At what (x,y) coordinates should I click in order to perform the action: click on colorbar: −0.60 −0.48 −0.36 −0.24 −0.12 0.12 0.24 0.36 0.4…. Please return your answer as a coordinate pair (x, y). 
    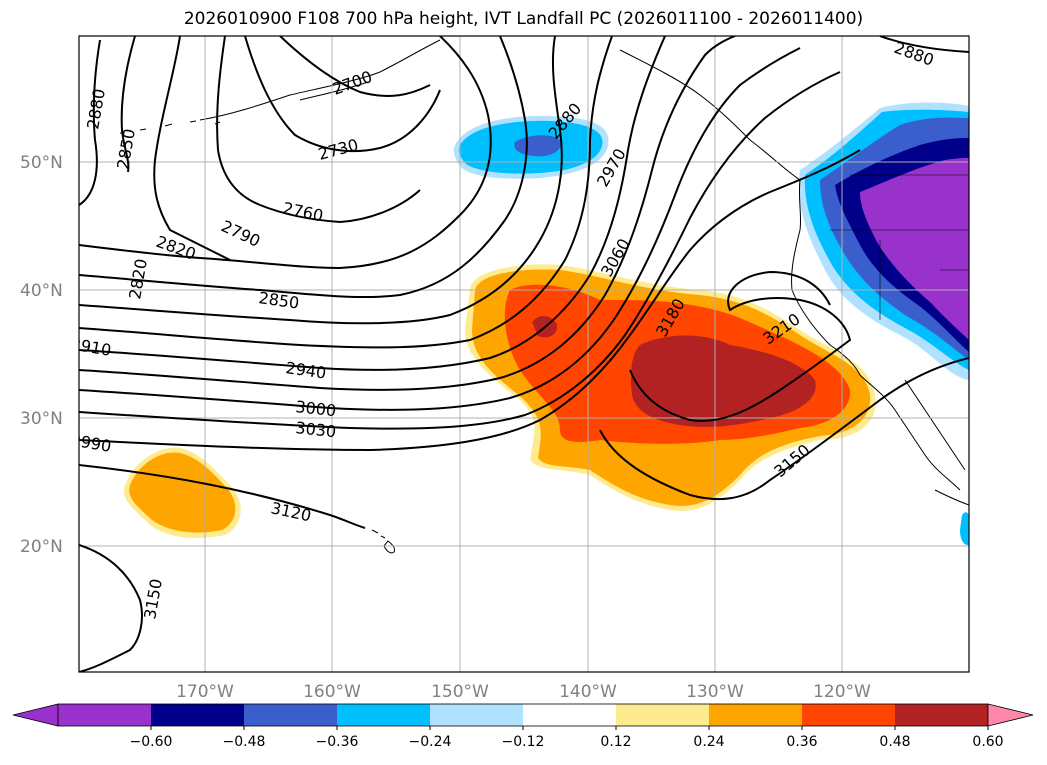
    Looking at the image, I should click on (523, 726).